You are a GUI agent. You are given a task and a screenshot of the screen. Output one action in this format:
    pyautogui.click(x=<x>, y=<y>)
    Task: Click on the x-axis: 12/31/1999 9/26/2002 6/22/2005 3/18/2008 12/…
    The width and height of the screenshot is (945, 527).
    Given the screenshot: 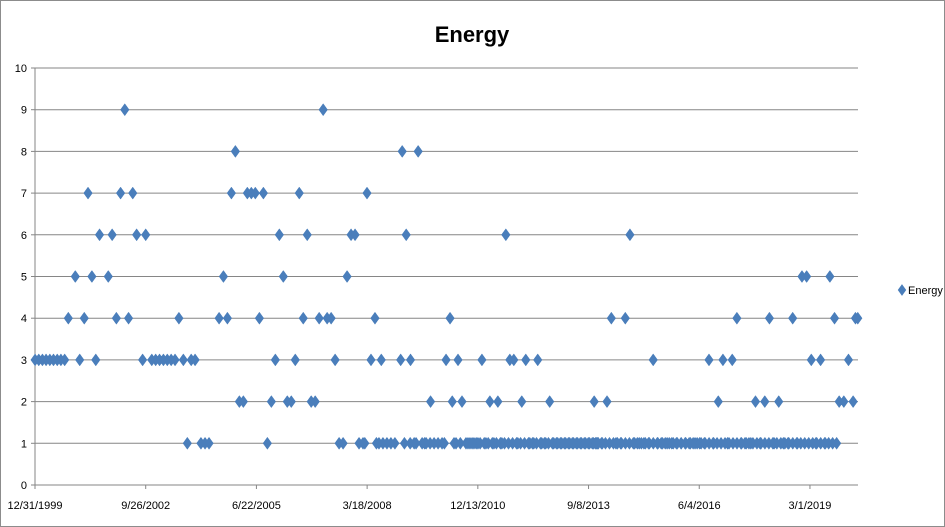 What is the action you would take?
    pyautogui.click(x=419, y=498)
    